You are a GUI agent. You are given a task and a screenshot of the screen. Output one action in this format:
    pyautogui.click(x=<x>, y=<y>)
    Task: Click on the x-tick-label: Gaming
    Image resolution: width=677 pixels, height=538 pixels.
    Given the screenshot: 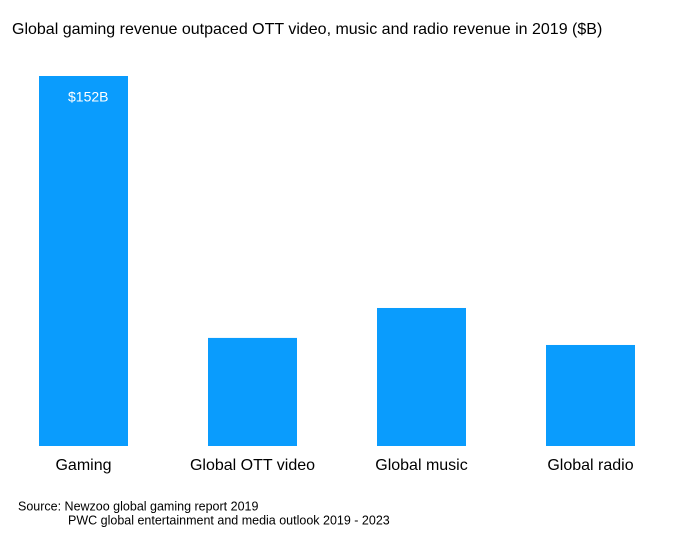 What is the action you would take?
    pyautogui.click(x=83, y=465)
    